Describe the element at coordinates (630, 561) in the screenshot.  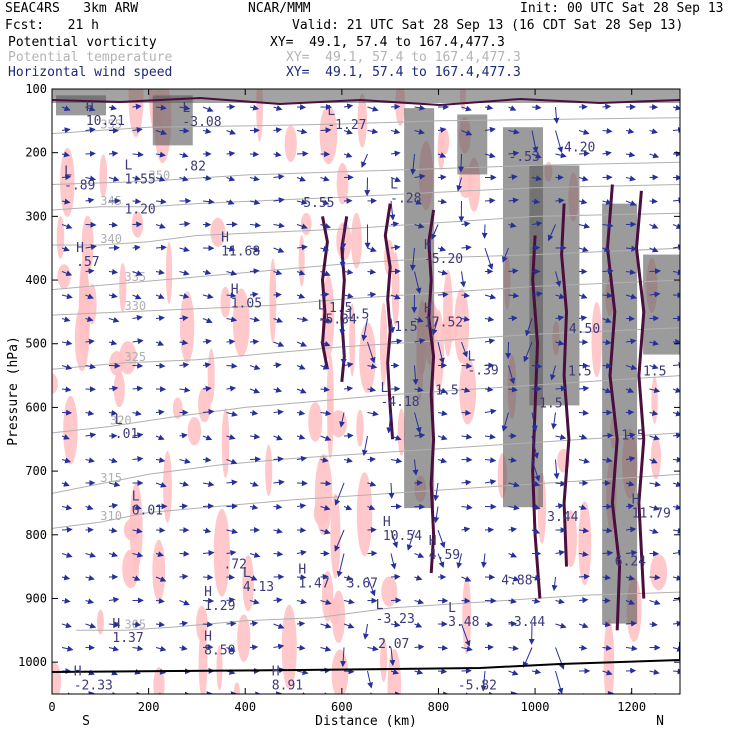
I see `hl-value-34: 6.24` at that location.